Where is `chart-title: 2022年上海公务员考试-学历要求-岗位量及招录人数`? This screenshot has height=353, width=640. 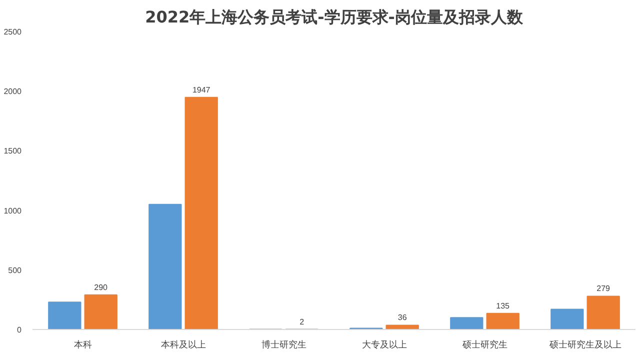
chart-title: 2022年上海公务员考试-学历要求-岗位量及招录人数 is located at coordinates (334, 17).